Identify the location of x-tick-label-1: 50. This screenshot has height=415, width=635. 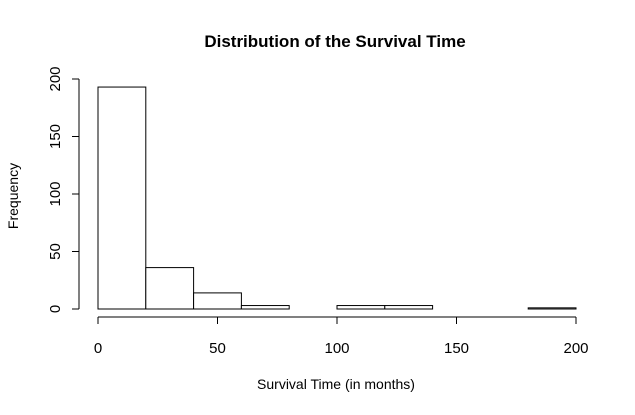
(217, 348).